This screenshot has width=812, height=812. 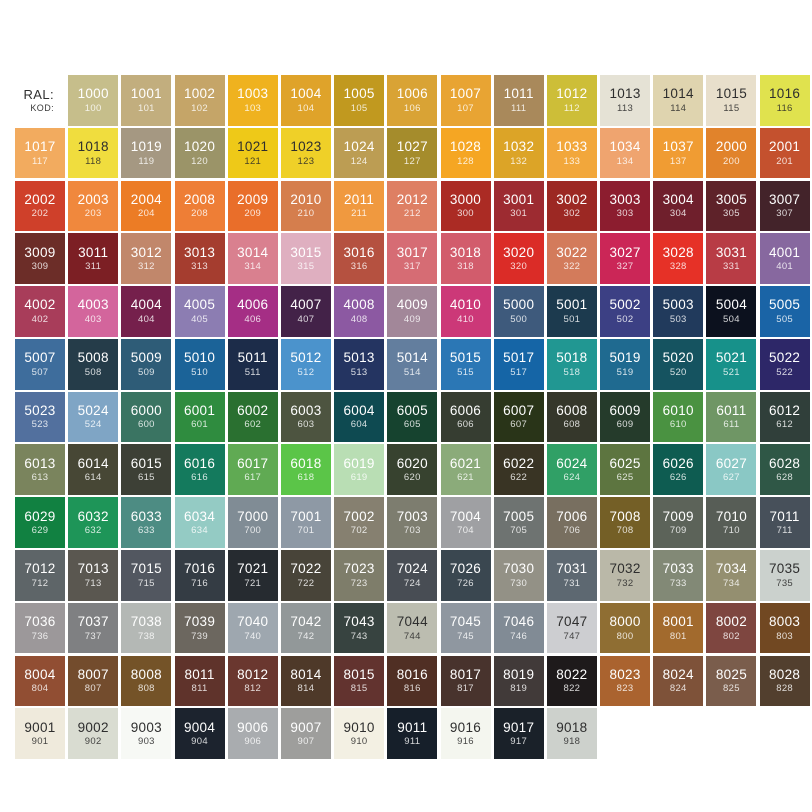 I want to click on color-swatch-7040: 7040 740, so click(x=252, y=628).